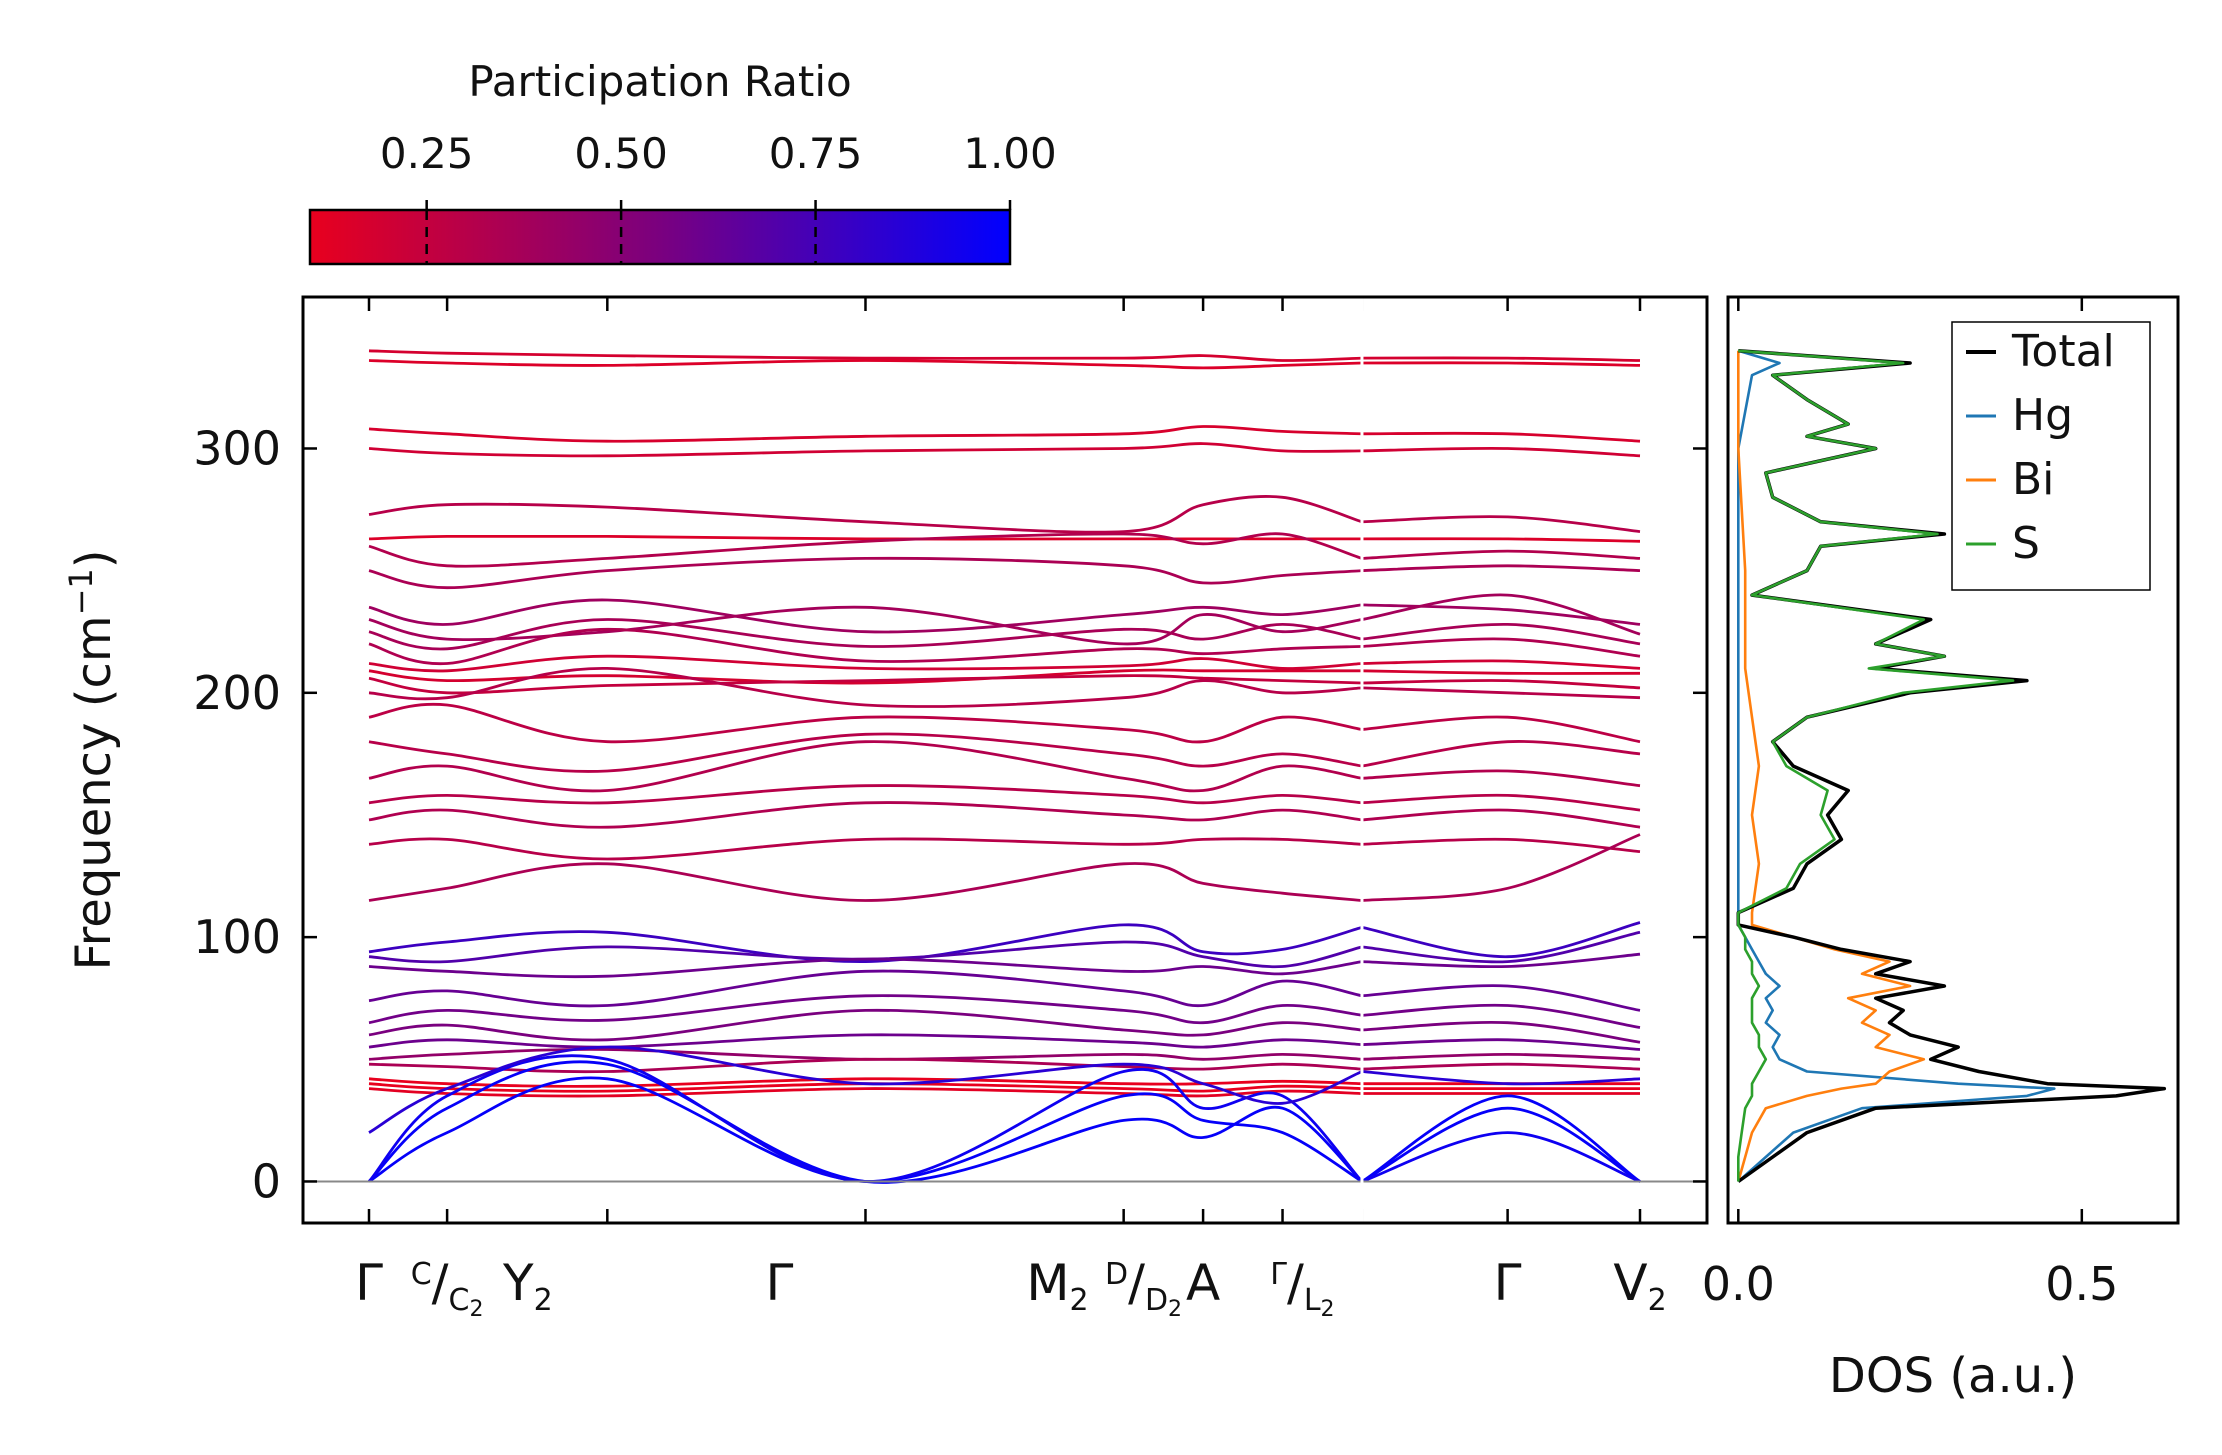  I want to click on kpoint-label: M2, so click(1057, 1286).